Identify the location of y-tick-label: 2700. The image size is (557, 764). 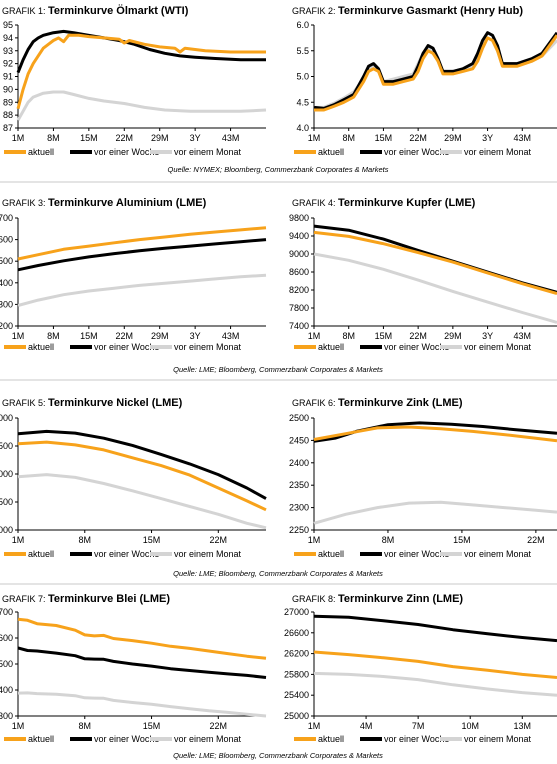
(6, 218).